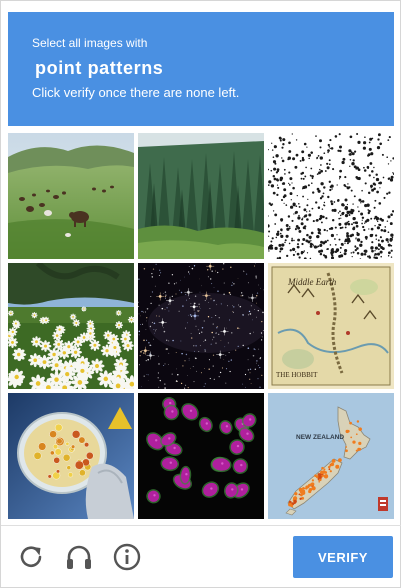 This screenshot has height=588, width=401. What do you see at coordinates (79, 557) in the screenshot?
I see `headphones-icon` at bounding box center [79, 557].